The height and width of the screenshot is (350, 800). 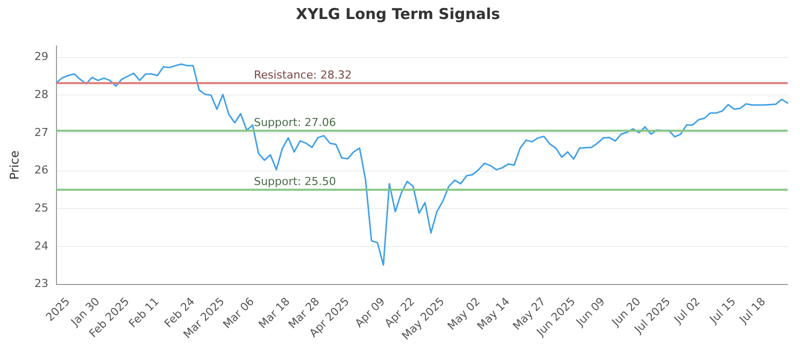 I want to click on x-tick-label: Jun 09, so click(x=590, y=312).